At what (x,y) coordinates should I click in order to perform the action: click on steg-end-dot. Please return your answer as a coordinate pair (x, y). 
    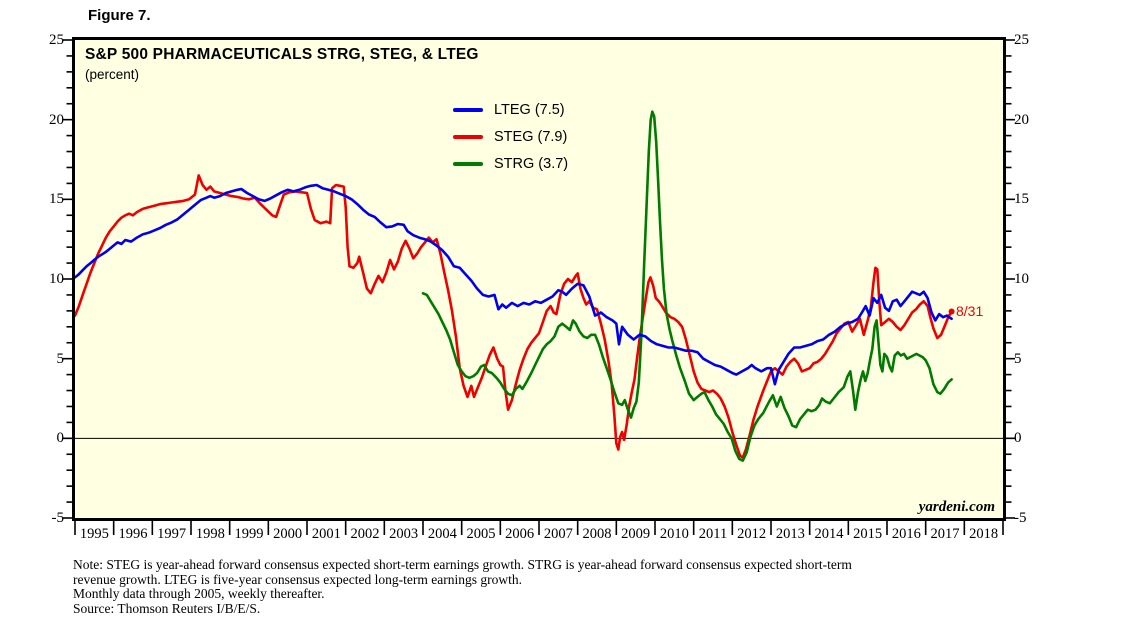
    Looking at the image, I should click on (951, 311).